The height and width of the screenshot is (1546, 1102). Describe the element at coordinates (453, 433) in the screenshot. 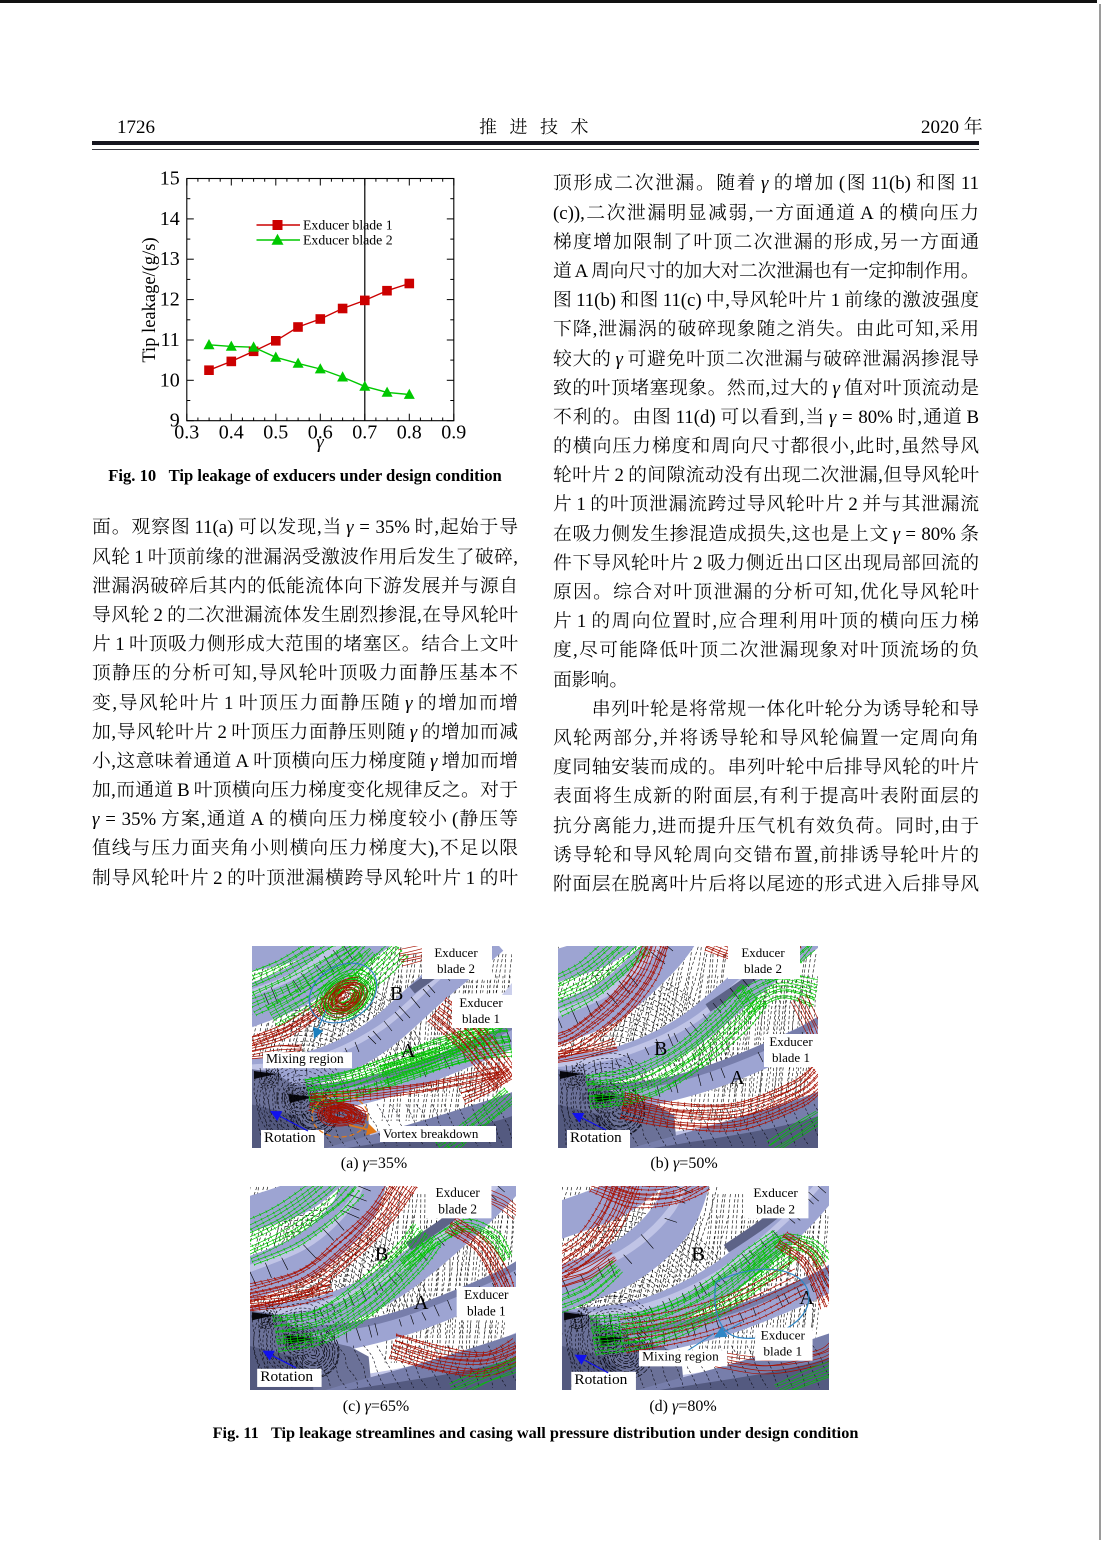

I see `svg-text: 0.9` at that location.